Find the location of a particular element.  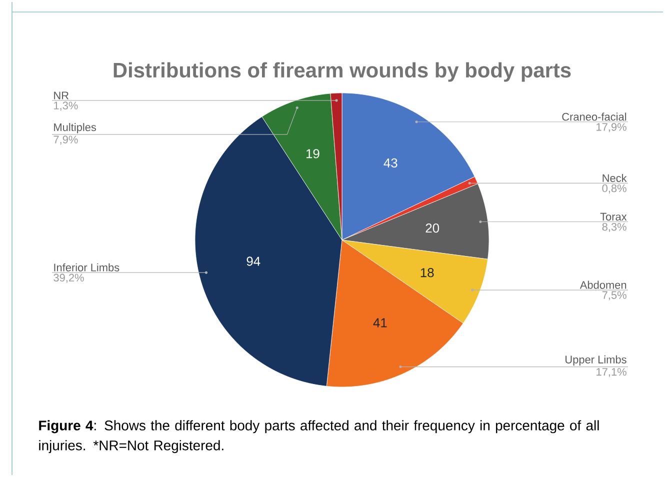

data-label: 43 is located at coordinates (391, 163).